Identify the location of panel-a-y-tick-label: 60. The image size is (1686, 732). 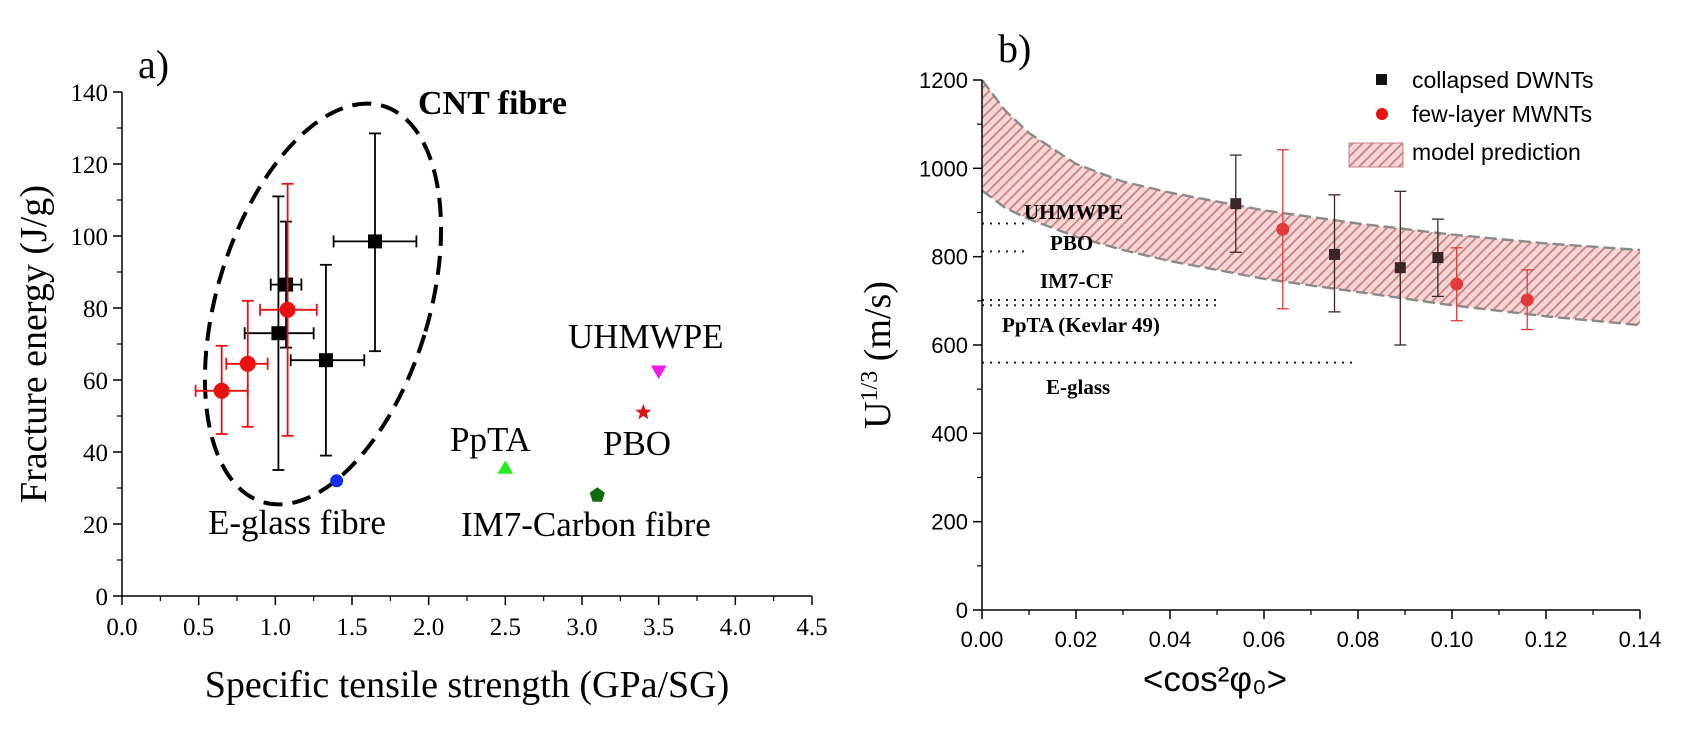
(95, 381).